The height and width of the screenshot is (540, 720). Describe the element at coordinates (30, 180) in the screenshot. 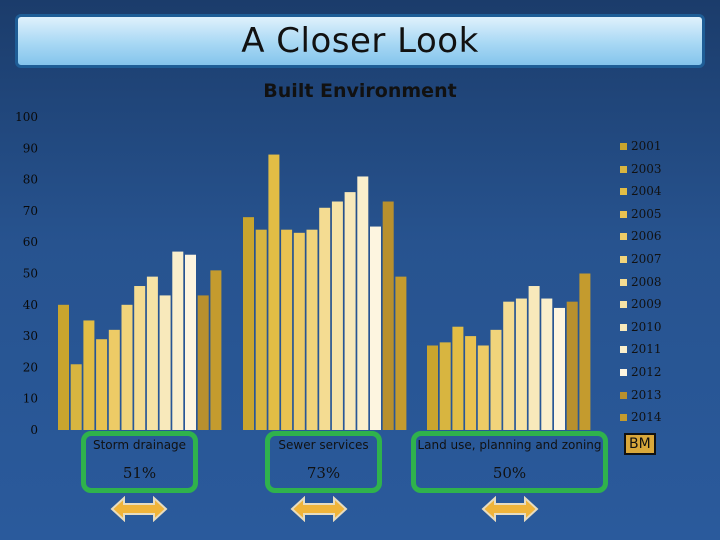

I see `y-tick-label: 80` at that location.